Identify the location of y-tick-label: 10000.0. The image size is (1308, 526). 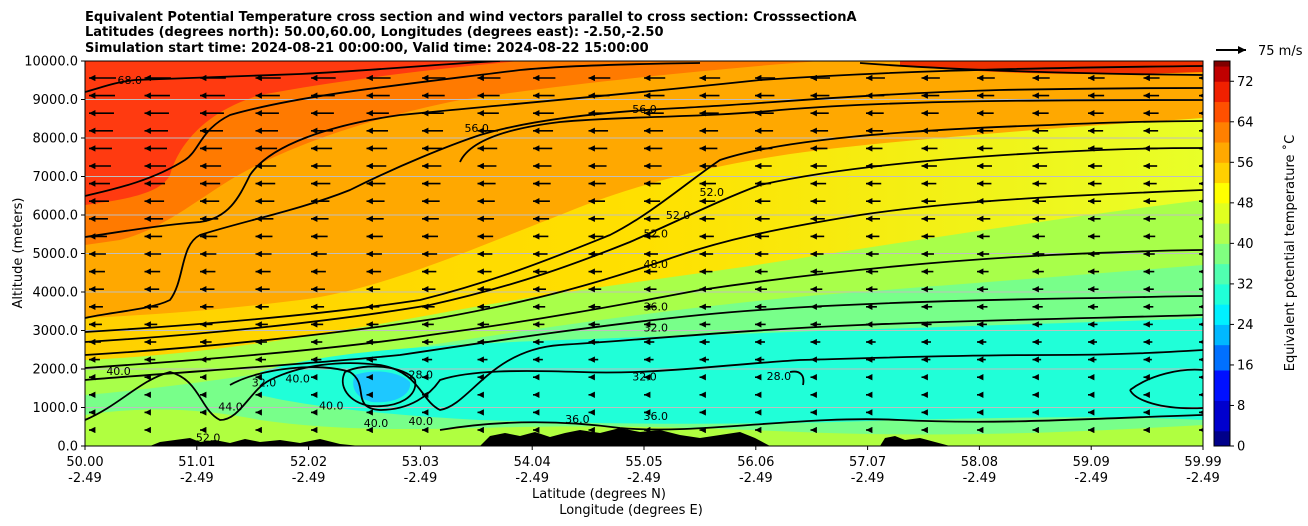
(51, 62).